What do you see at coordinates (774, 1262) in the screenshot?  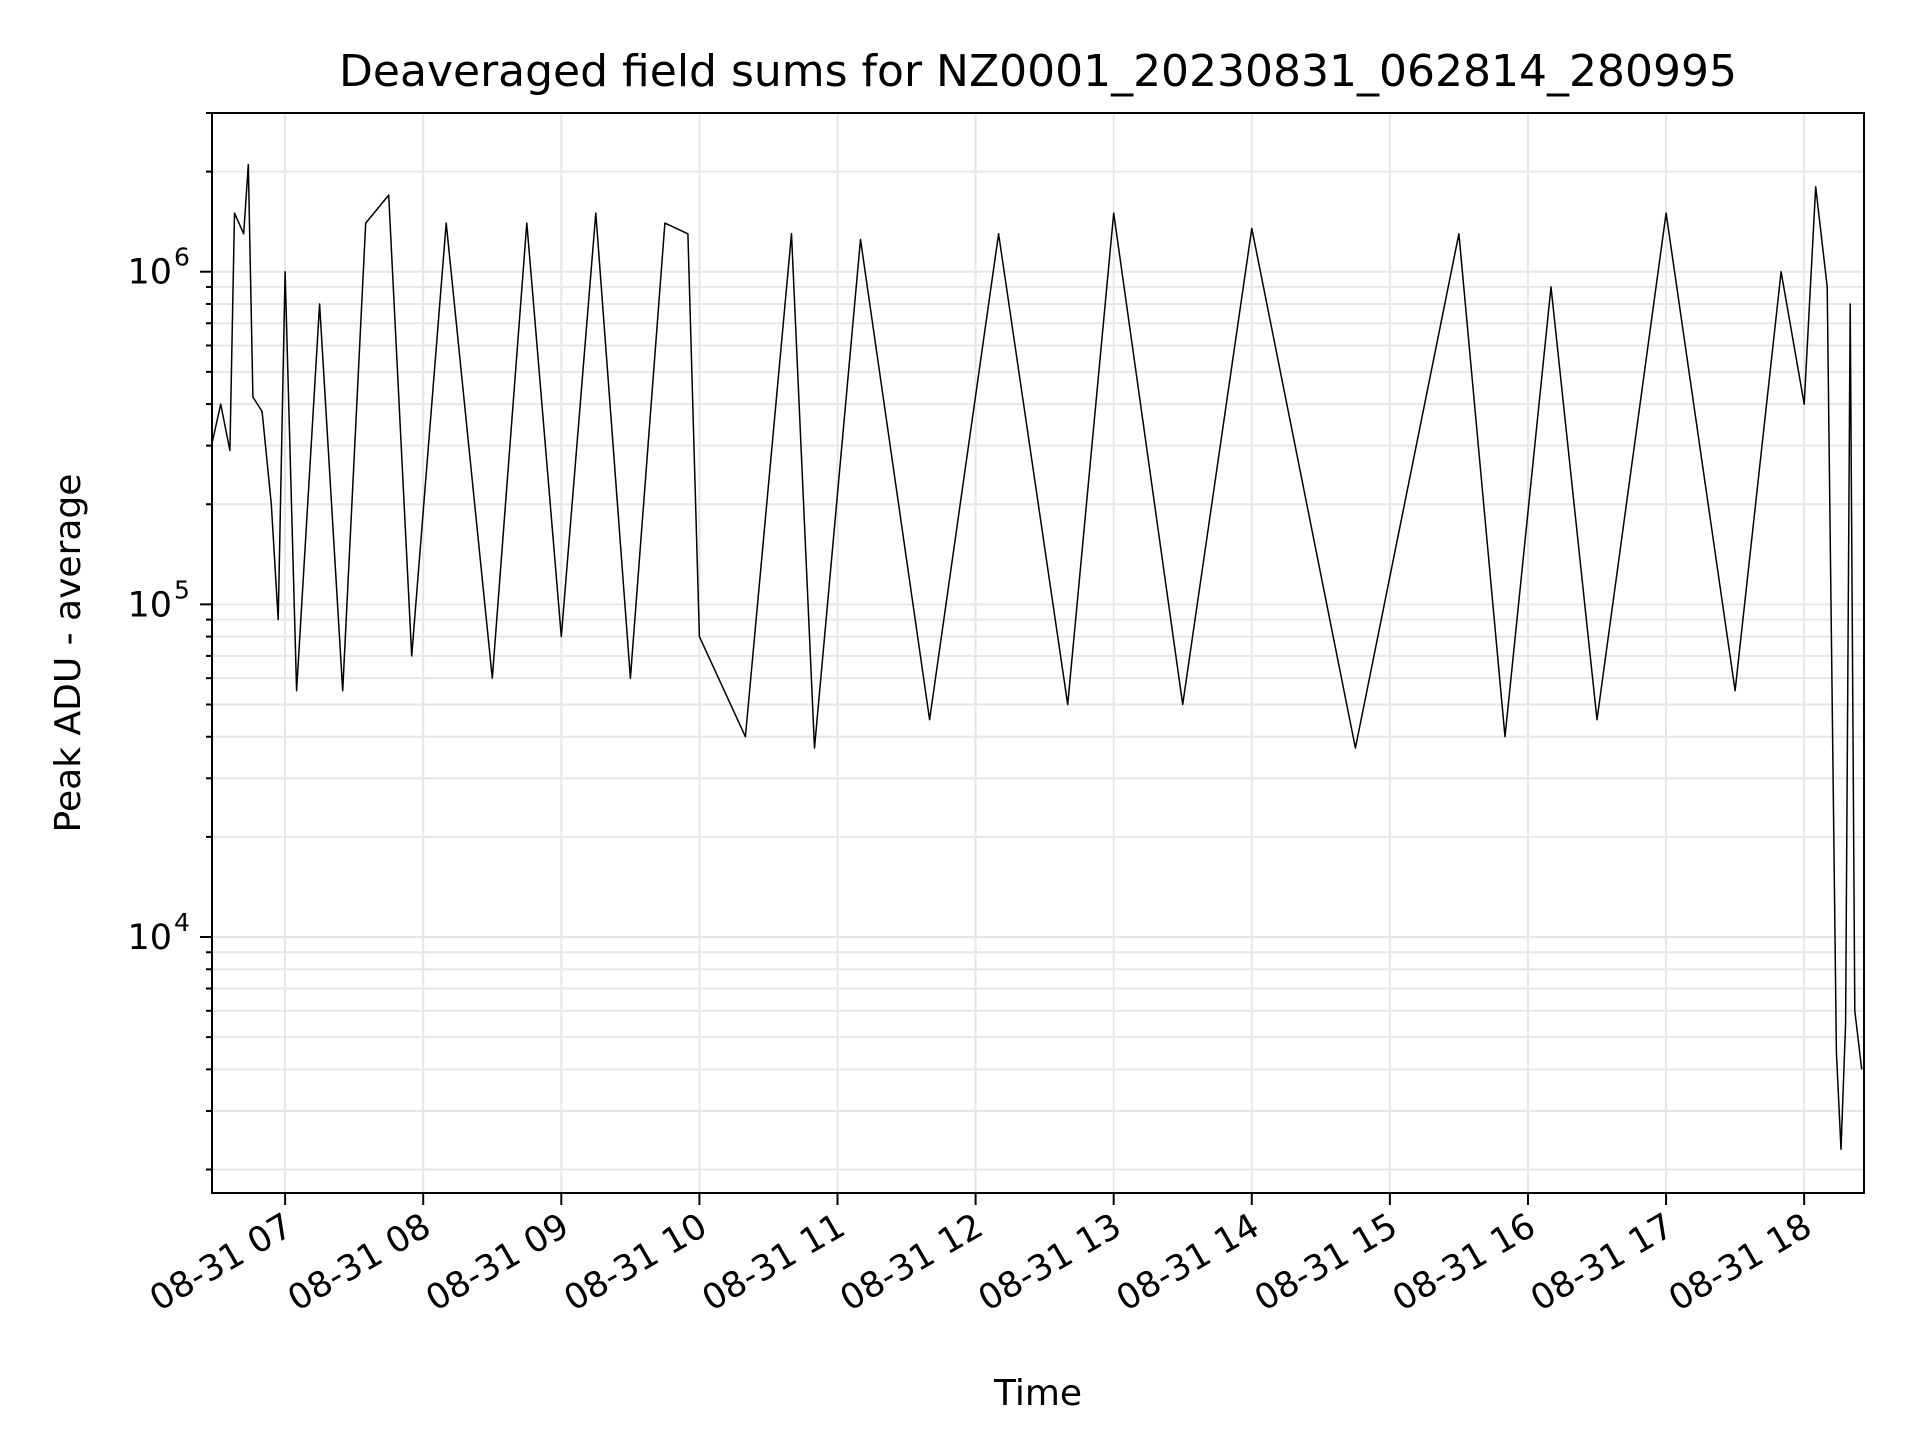 I see `x-tick-label: 08-31 11` at bounding box center [774, 1262].